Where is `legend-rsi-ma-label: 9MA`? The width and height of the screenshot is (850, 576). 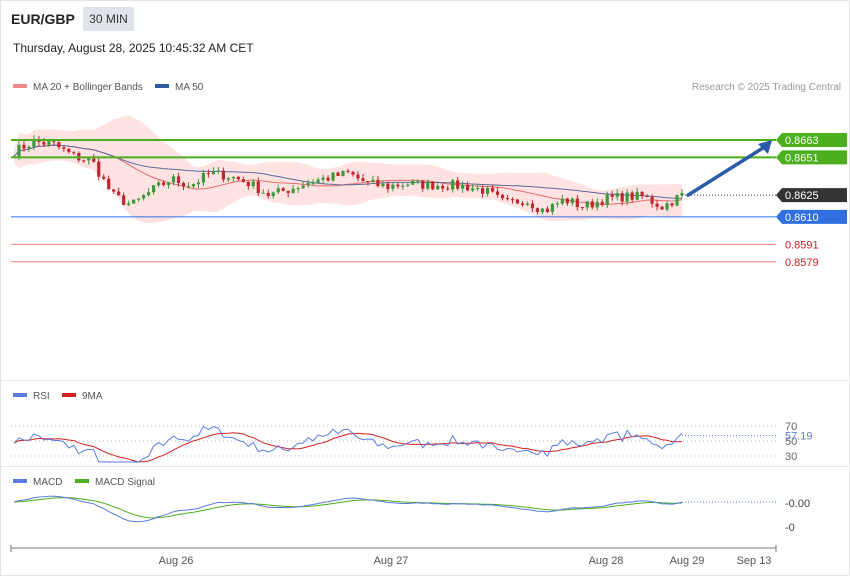
legend-rsi-ma-label: 9MA is located at coordinates (92, 396).